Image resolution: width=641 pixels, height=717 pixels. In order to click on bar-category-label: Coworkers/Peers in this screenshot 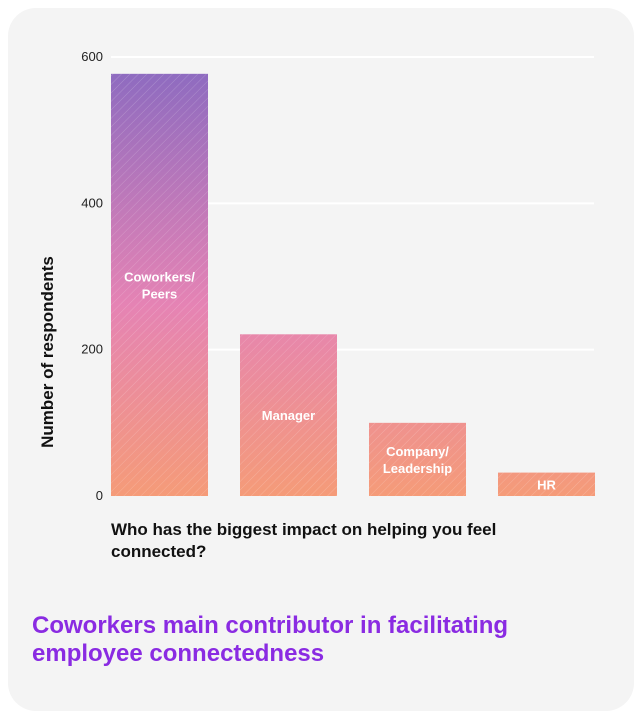, I will do `click(159, 285)`.